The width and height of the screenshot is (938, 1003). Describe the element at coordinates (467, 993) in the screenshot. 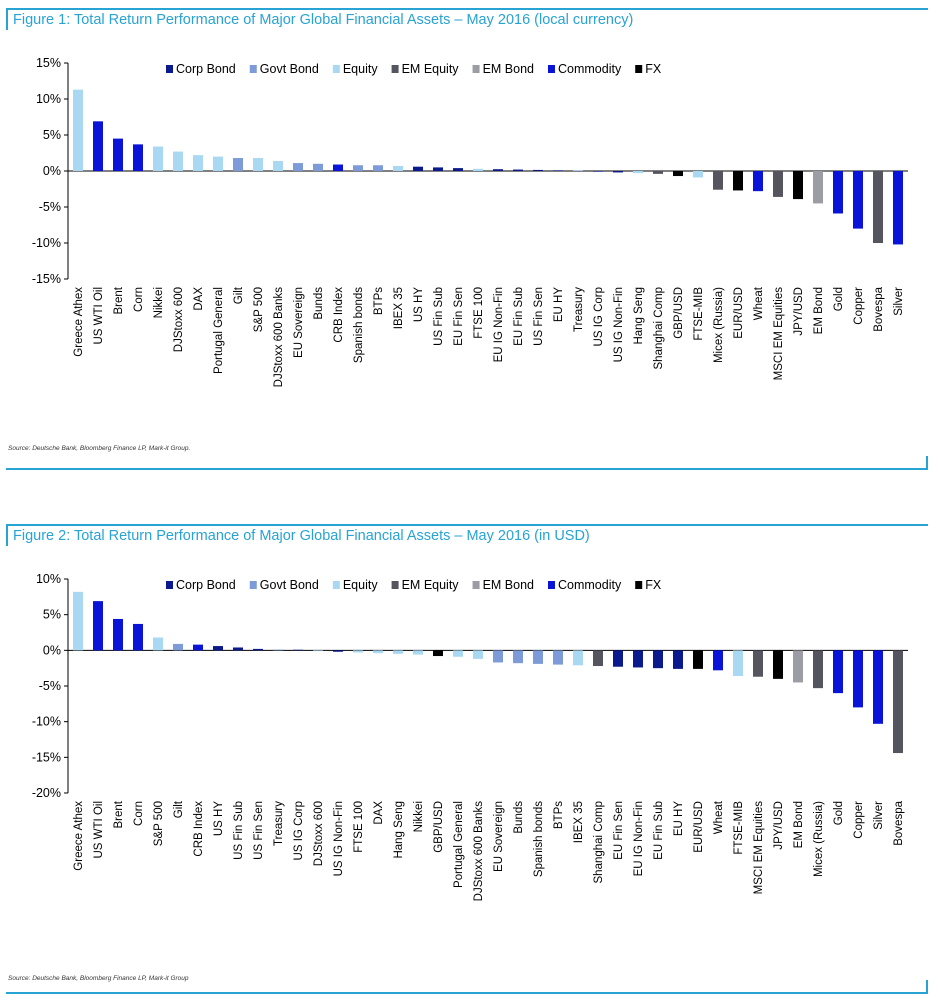

I see `figure-2-bottom-rule` at that location.